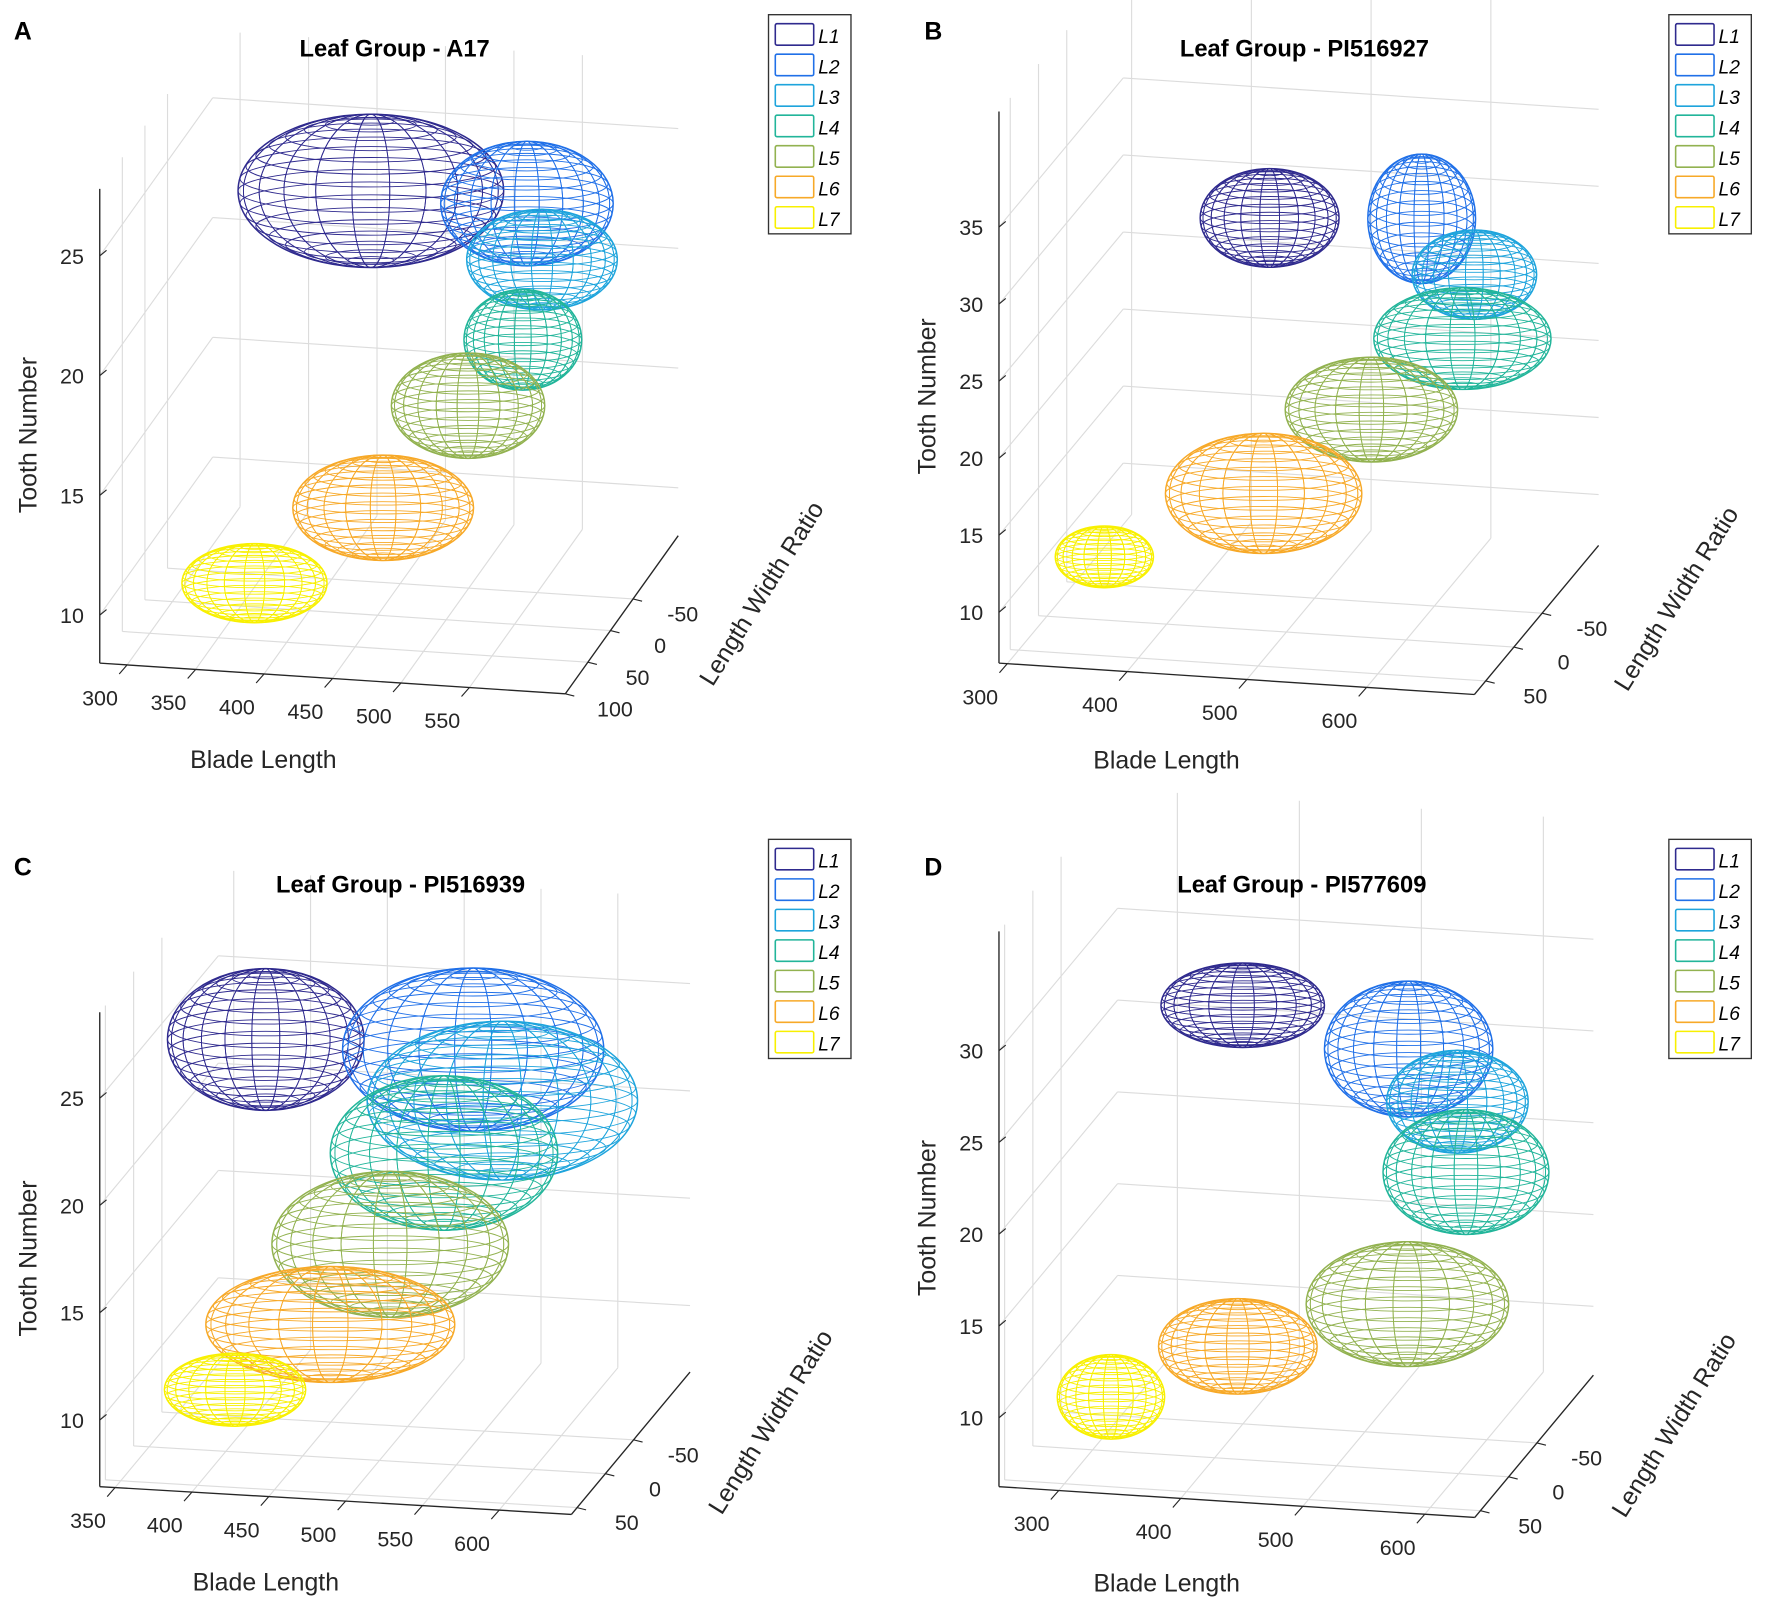 The height and width of the screenshot is (1603, 1772). I want to click on ellipsoid-l2, so click(1408, 1049).